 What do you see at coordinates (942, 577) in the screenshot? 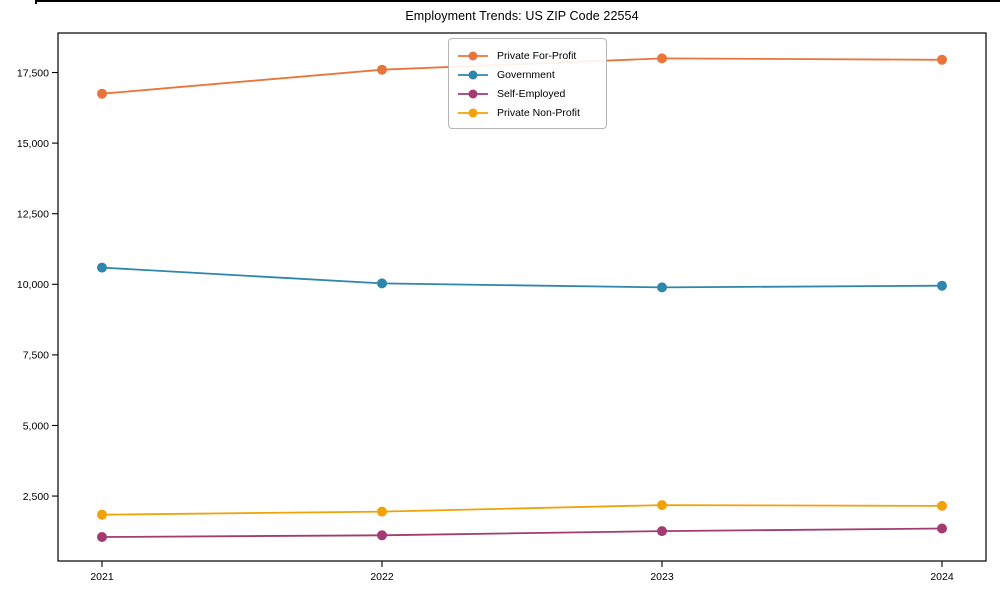
I see `x-tick-label: 2024` at bounding box center [942, 577].